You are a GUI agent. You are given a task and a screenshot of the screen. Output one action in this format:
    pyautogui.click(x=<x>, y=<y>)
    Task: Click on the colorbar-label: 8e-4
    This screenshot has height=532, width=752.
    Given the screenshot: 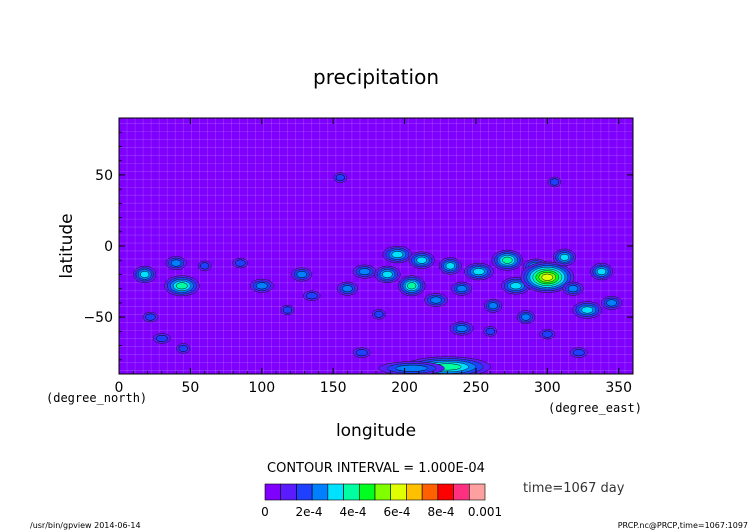 What is the action you would take?
    pyautogui.click(x=441, y=512)
    